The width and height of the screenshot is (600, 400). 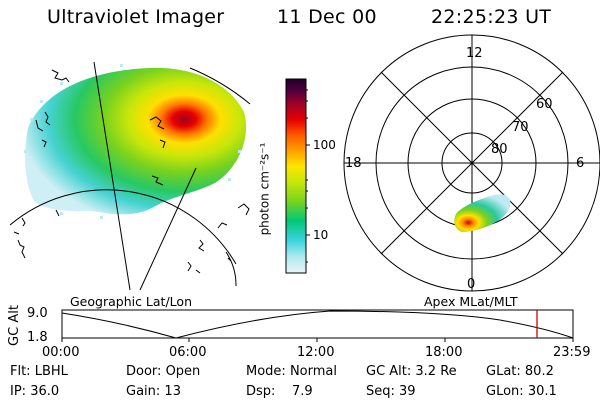 I want to click on xtick-4: 23:59, so click(x=572, y=352).